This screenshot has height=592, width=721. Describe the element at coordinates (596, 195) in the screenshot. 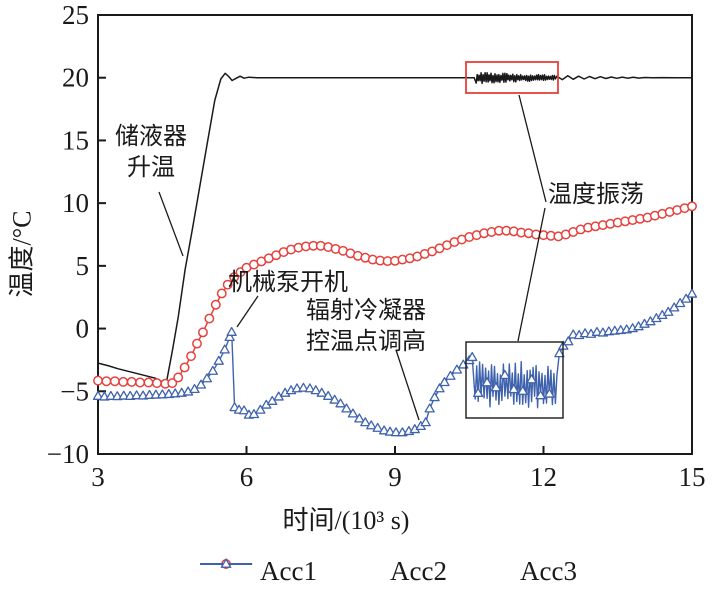

I see `annotation-temperature-oscillation: 温度振荡` at that location.